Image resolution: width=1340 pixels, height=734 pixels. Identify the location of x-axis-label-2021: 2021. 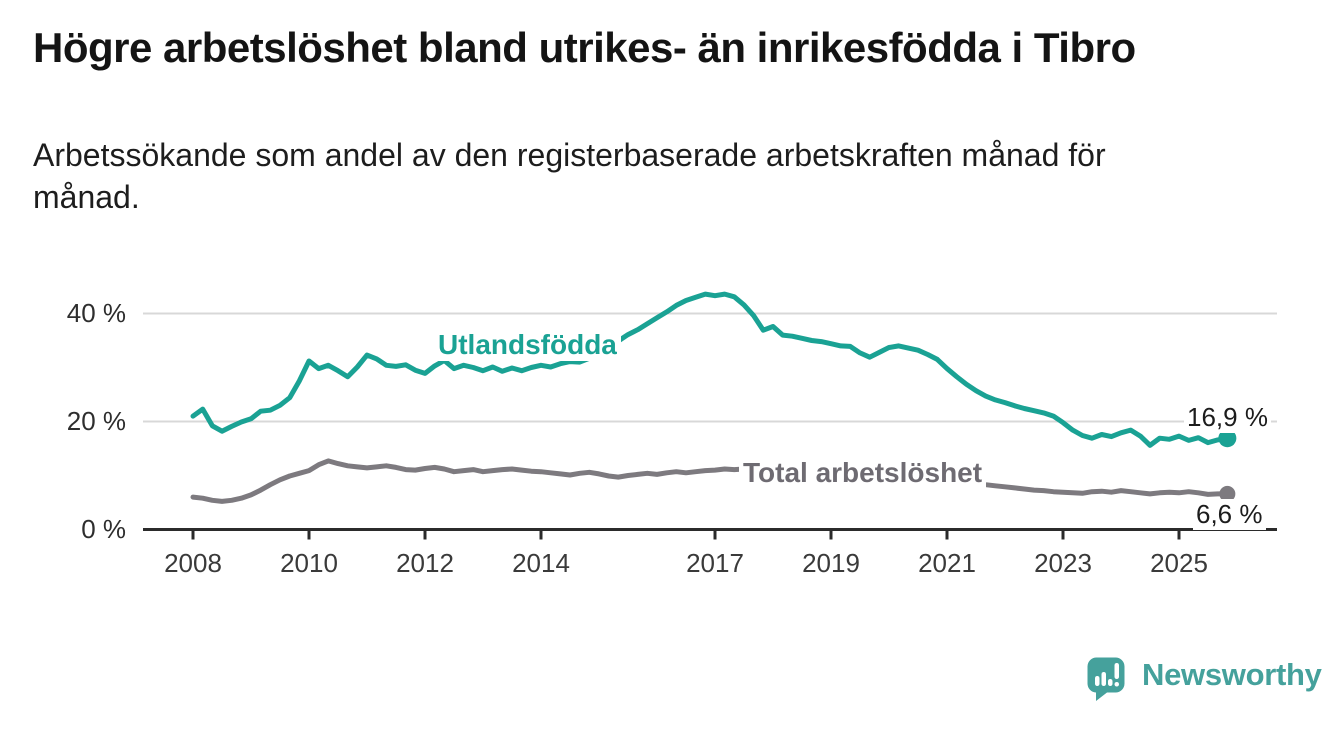
(947, 563).